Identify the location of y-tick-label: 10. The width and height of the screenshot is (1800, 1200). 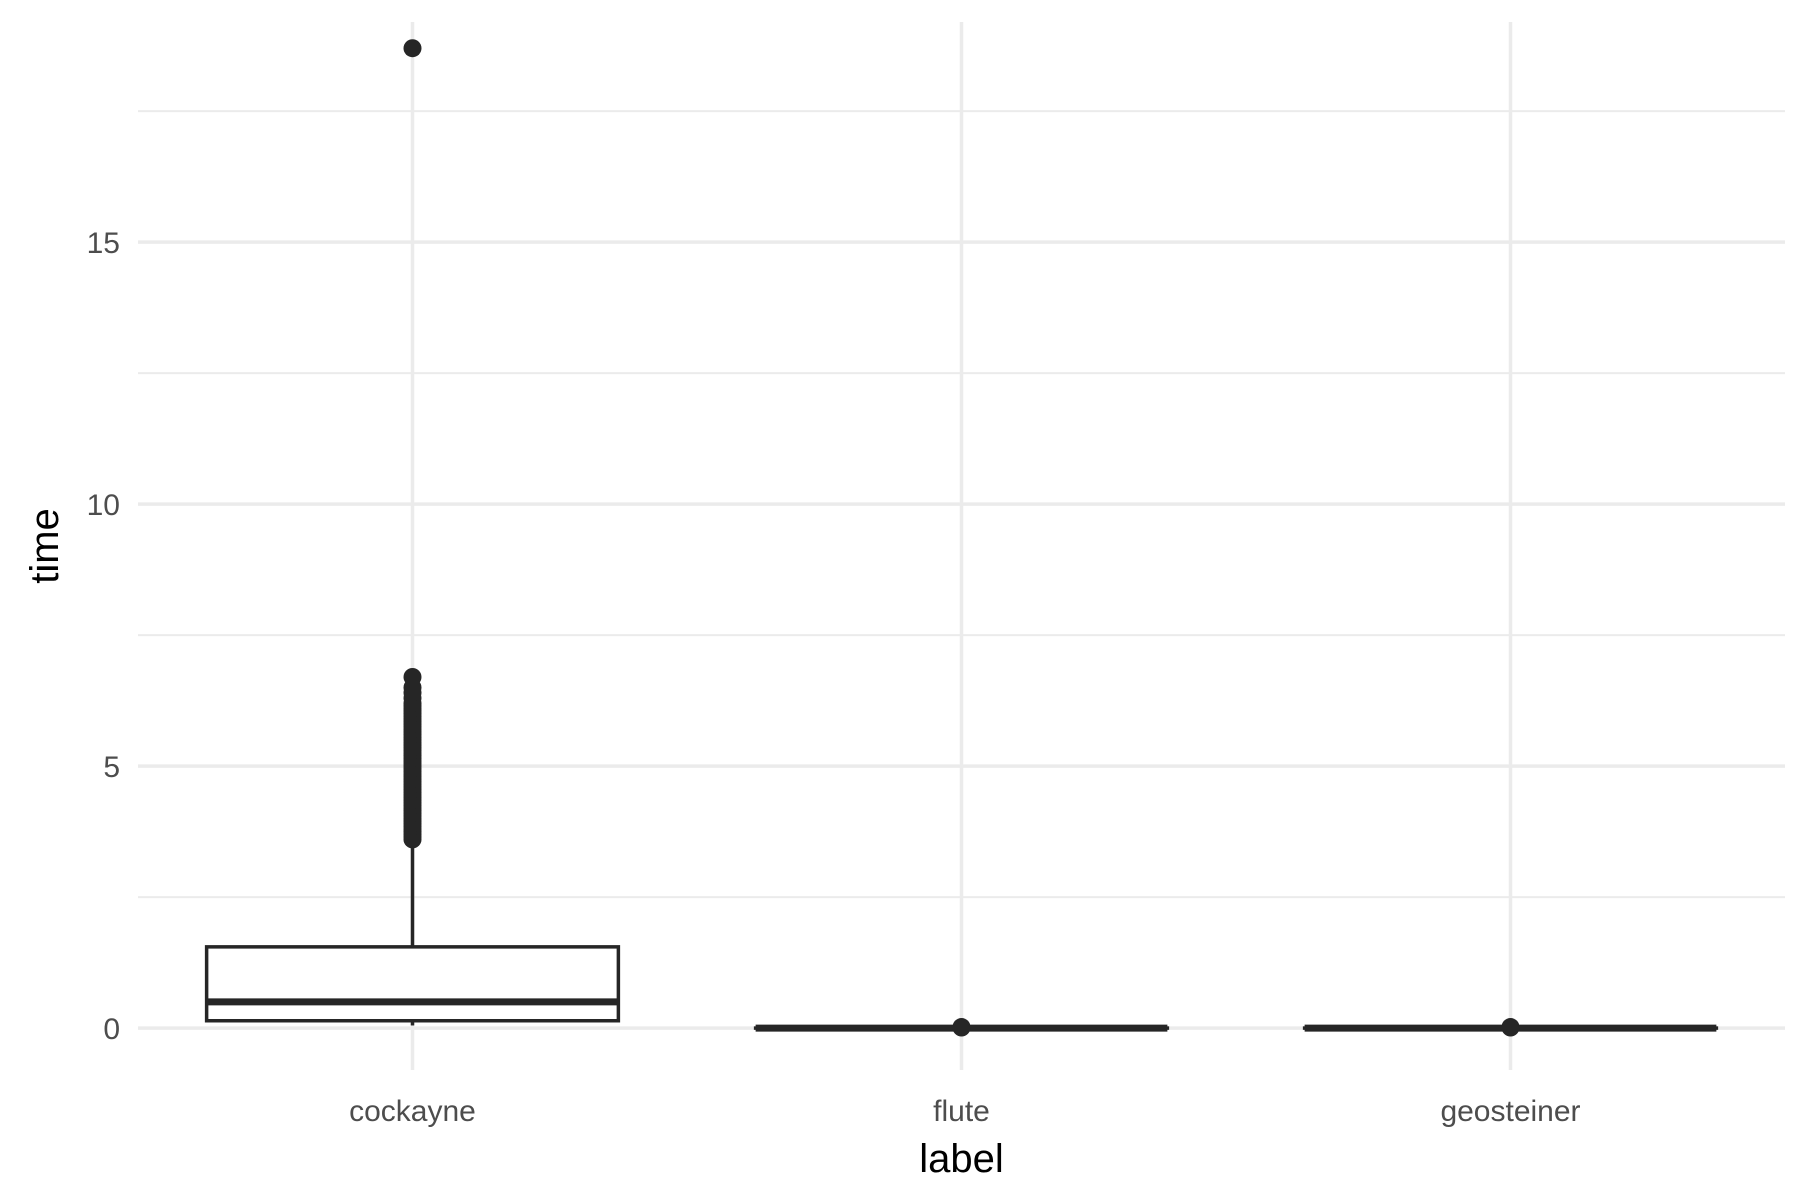
(103, 505).